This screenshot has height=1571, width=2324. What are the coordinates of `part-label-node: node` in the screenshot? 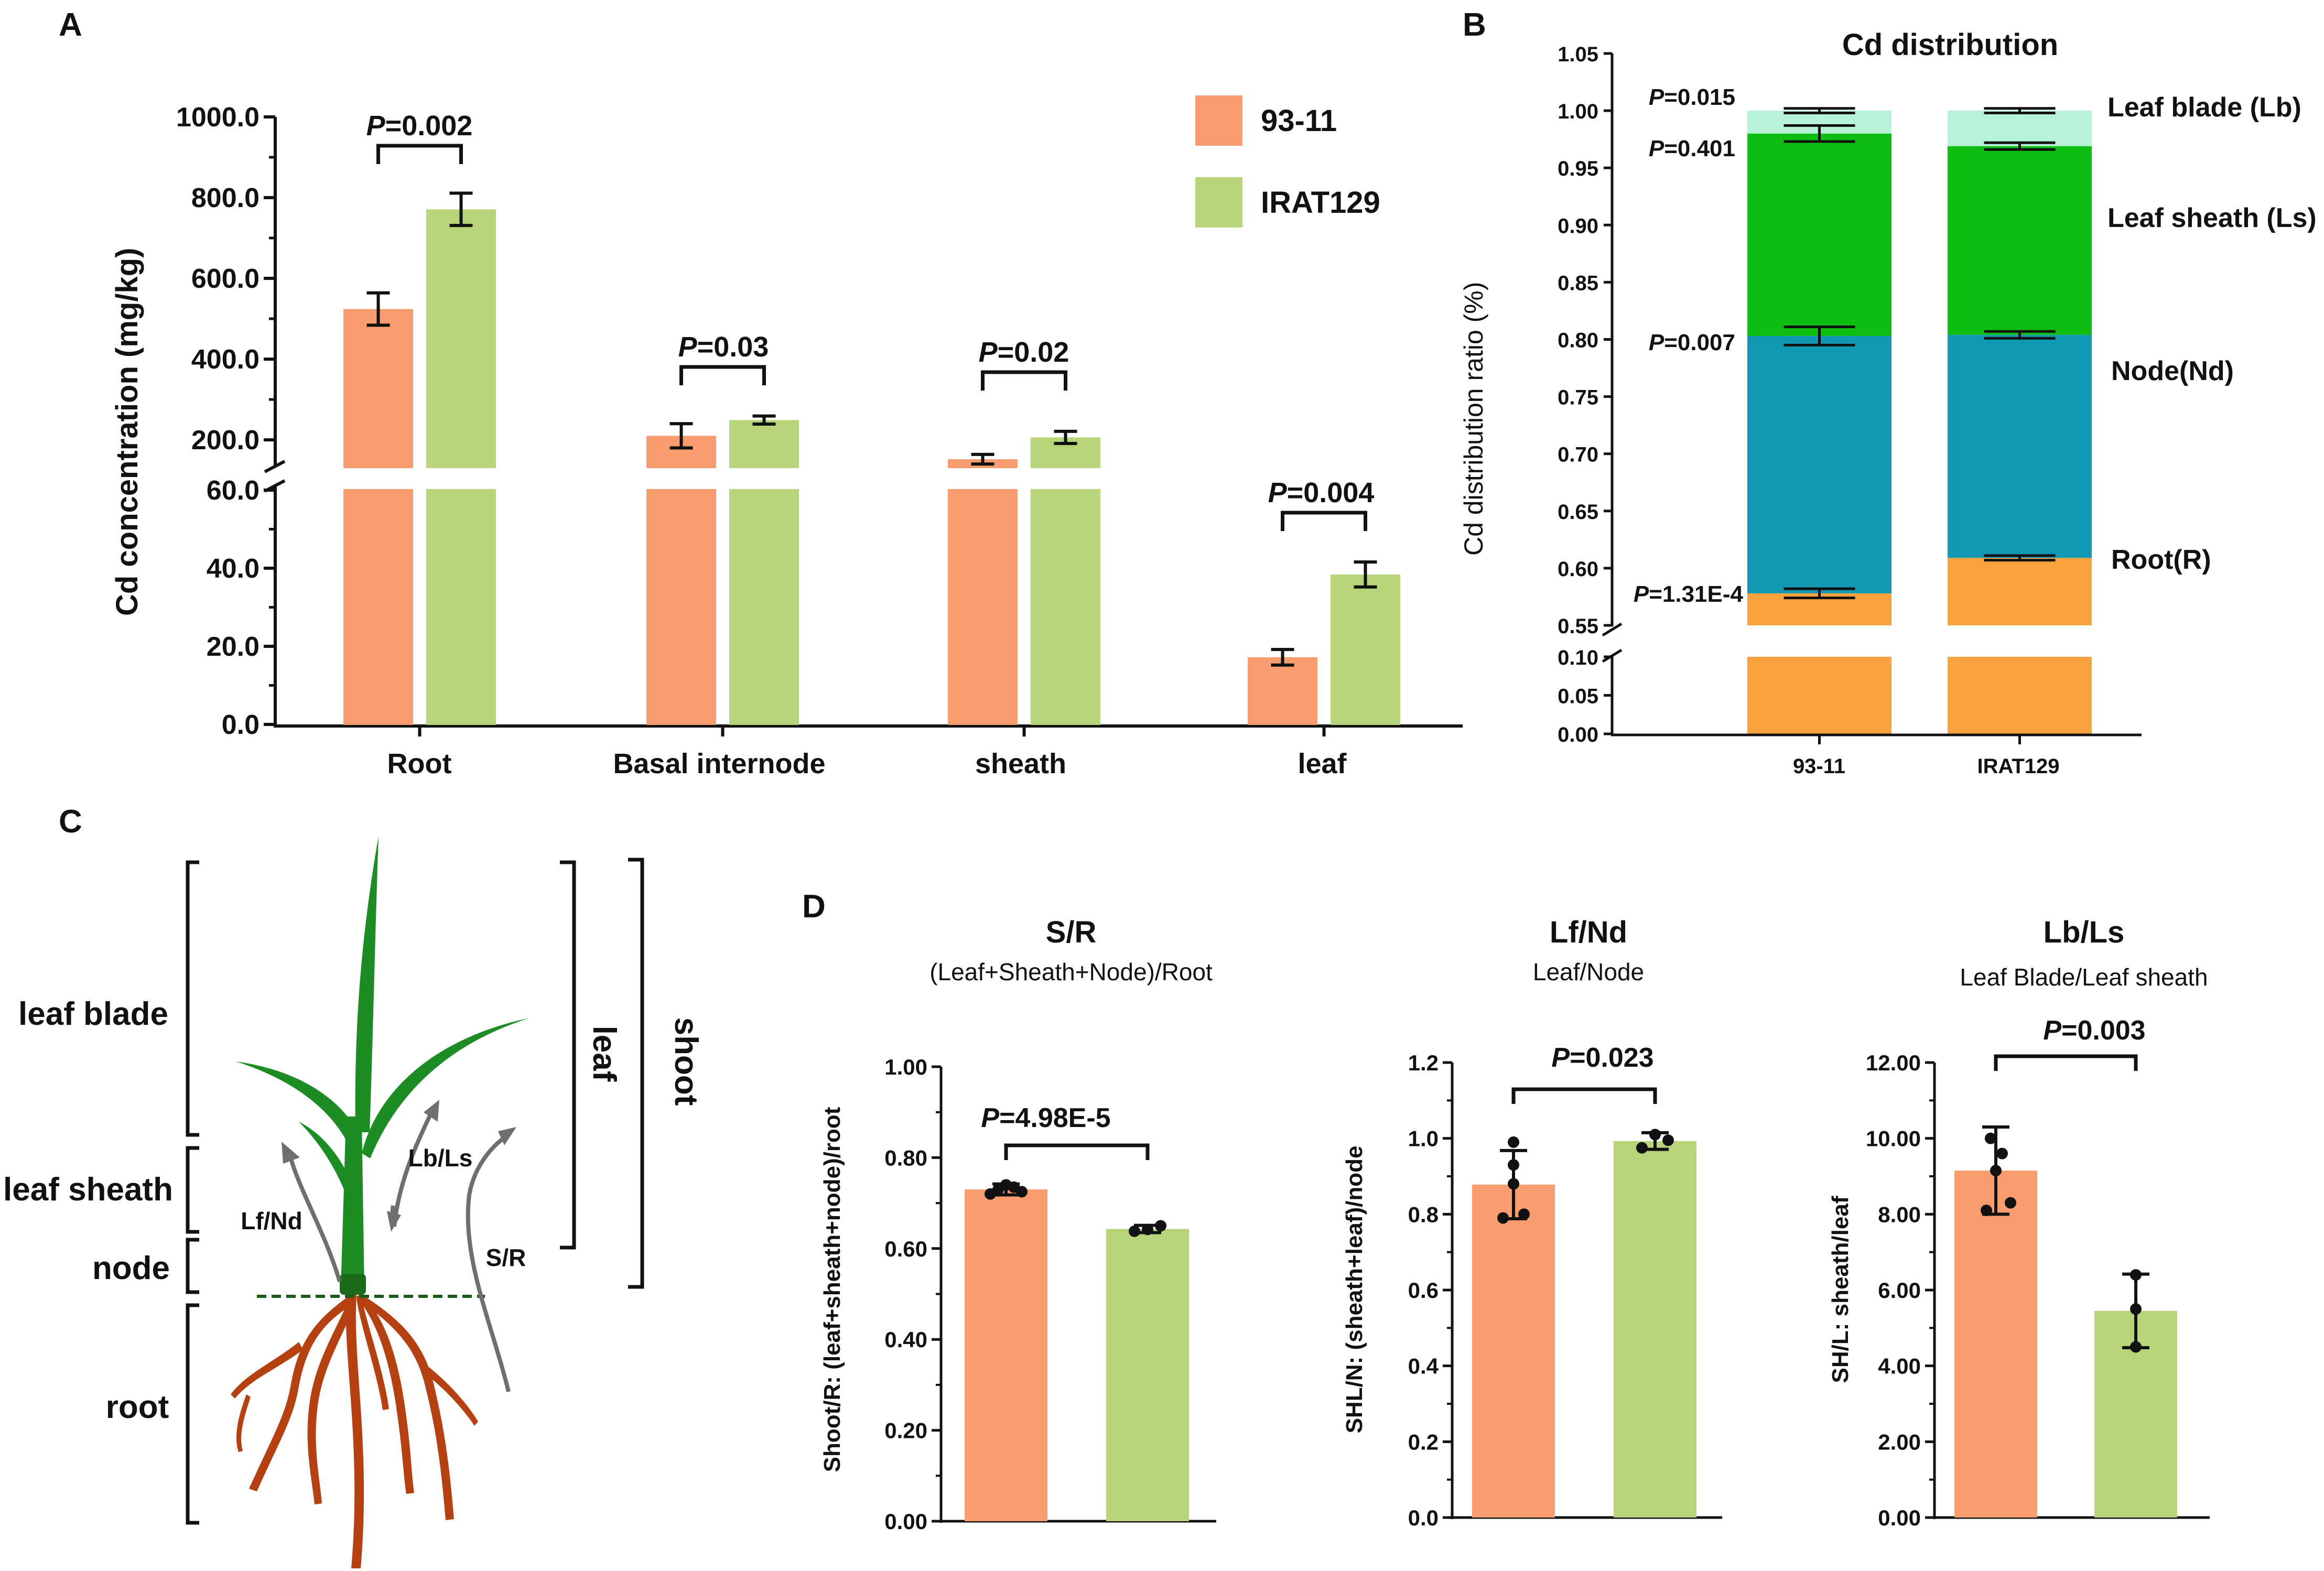 It's located at (131, 1268).